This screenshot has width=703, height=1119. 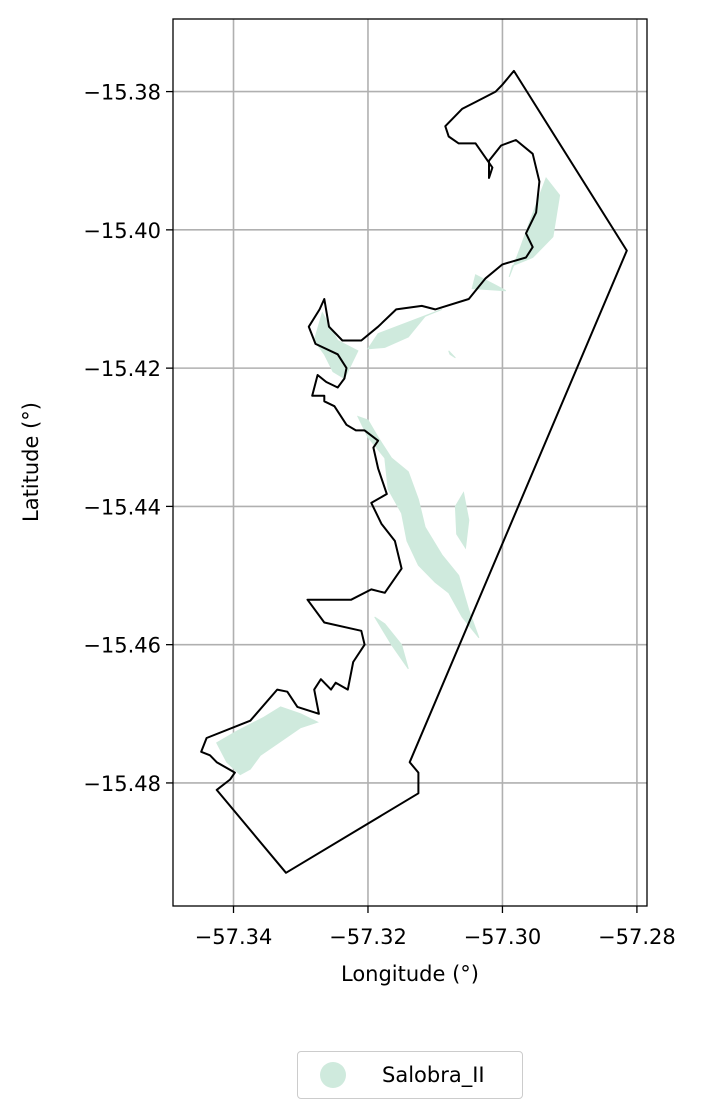 I want to click on y-tick-label-0: −15.38, so click(x=122, y=93).